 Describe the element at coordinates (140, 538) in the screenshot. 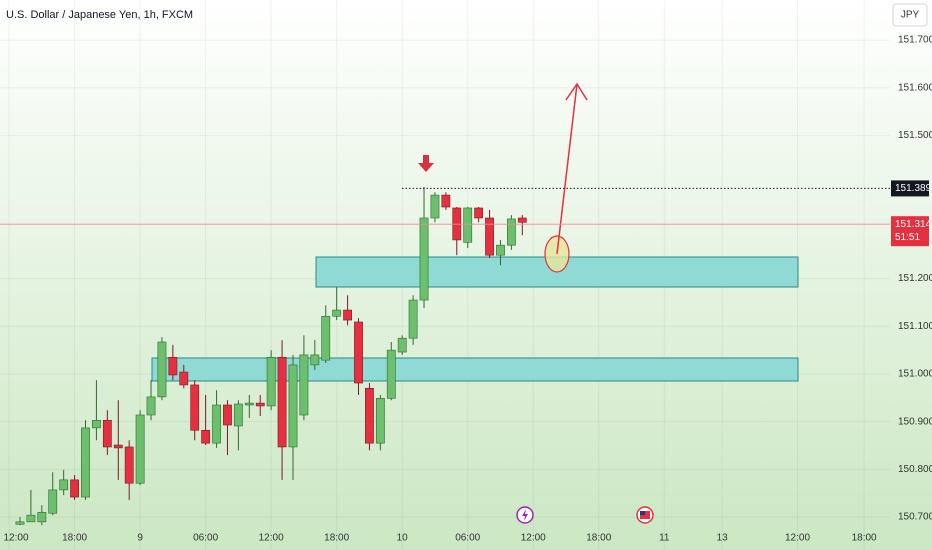

I see `x-tick-label: 9` at that location.